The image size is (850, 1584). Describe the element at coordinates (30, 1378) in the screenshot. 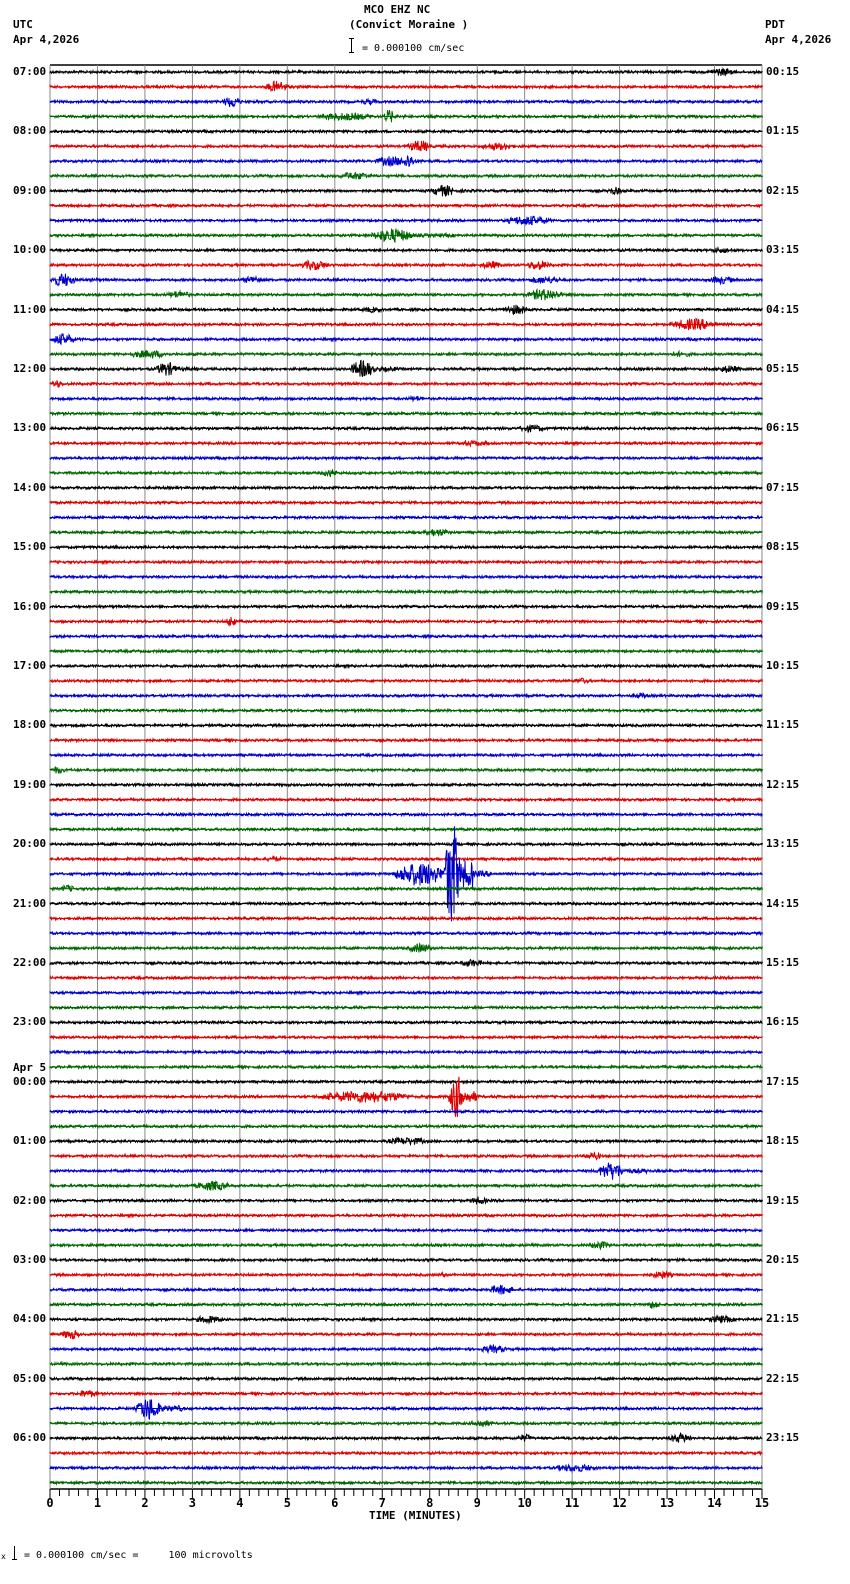

I see `utc-hour-label: 05:00` at that location.